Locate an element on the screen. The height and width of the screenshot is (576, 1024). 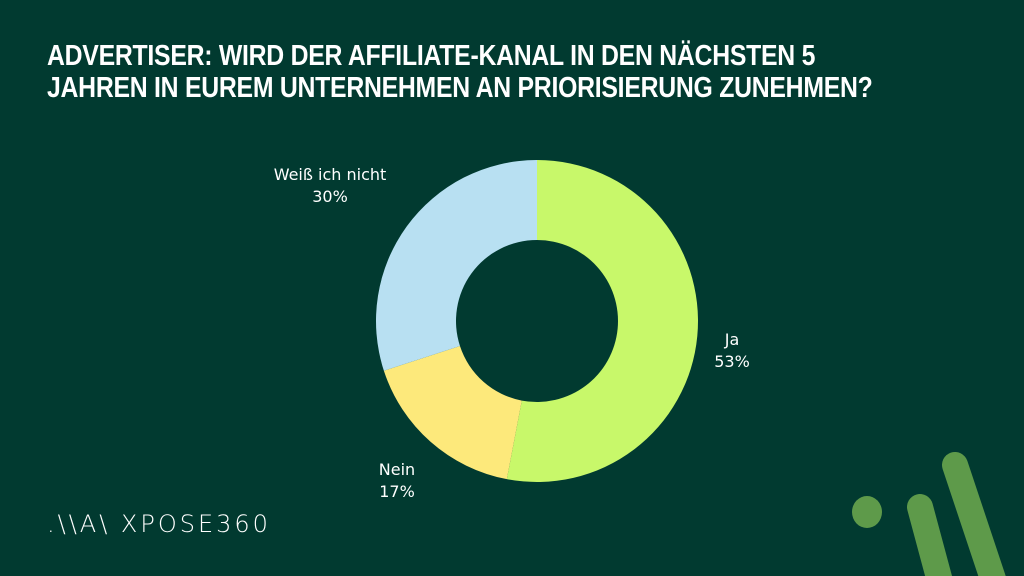
decor-bar-short is located at coordinates (930, 535).